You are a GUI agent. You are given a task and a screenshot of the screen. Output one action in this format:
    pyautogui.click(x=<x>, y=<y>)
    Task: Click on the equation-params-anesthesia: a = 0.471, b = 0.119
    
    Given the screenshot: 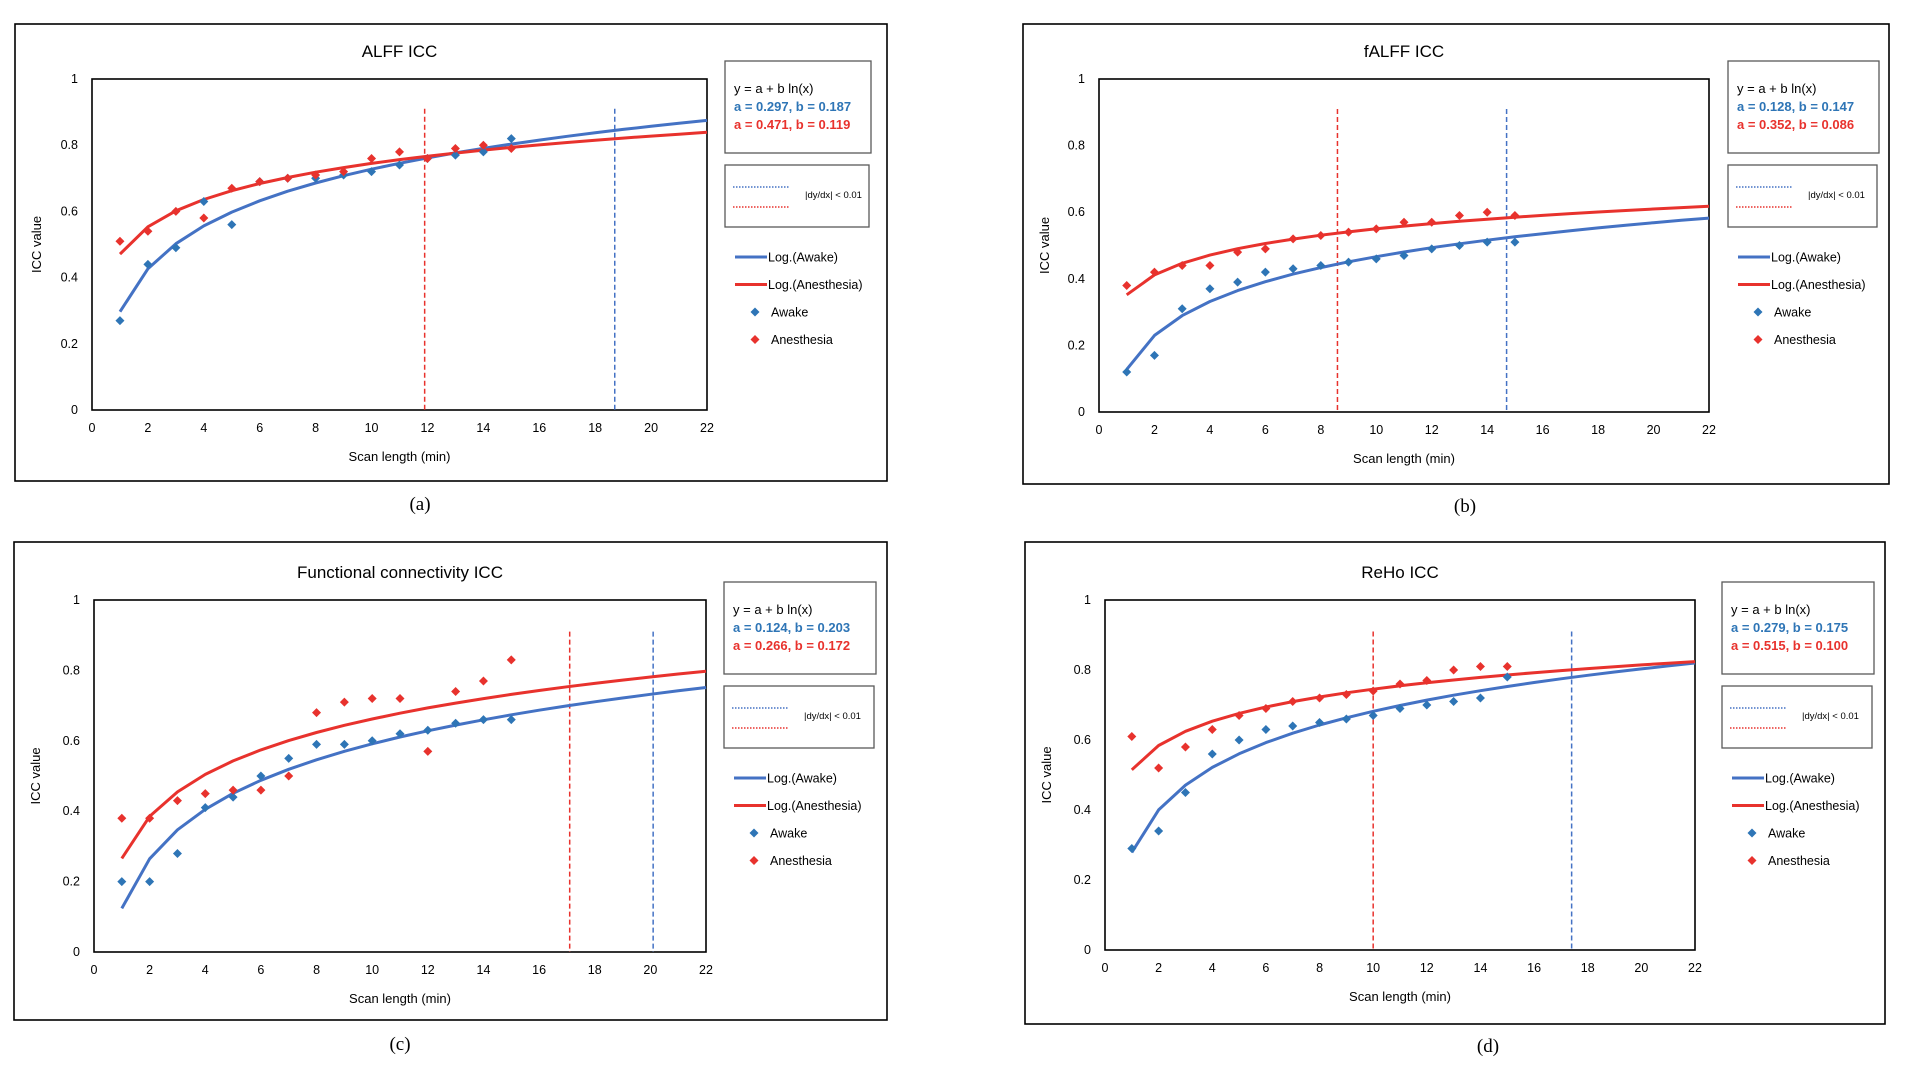 What is the action you would take?
    pyautogui.click(x=792, y=124)
    